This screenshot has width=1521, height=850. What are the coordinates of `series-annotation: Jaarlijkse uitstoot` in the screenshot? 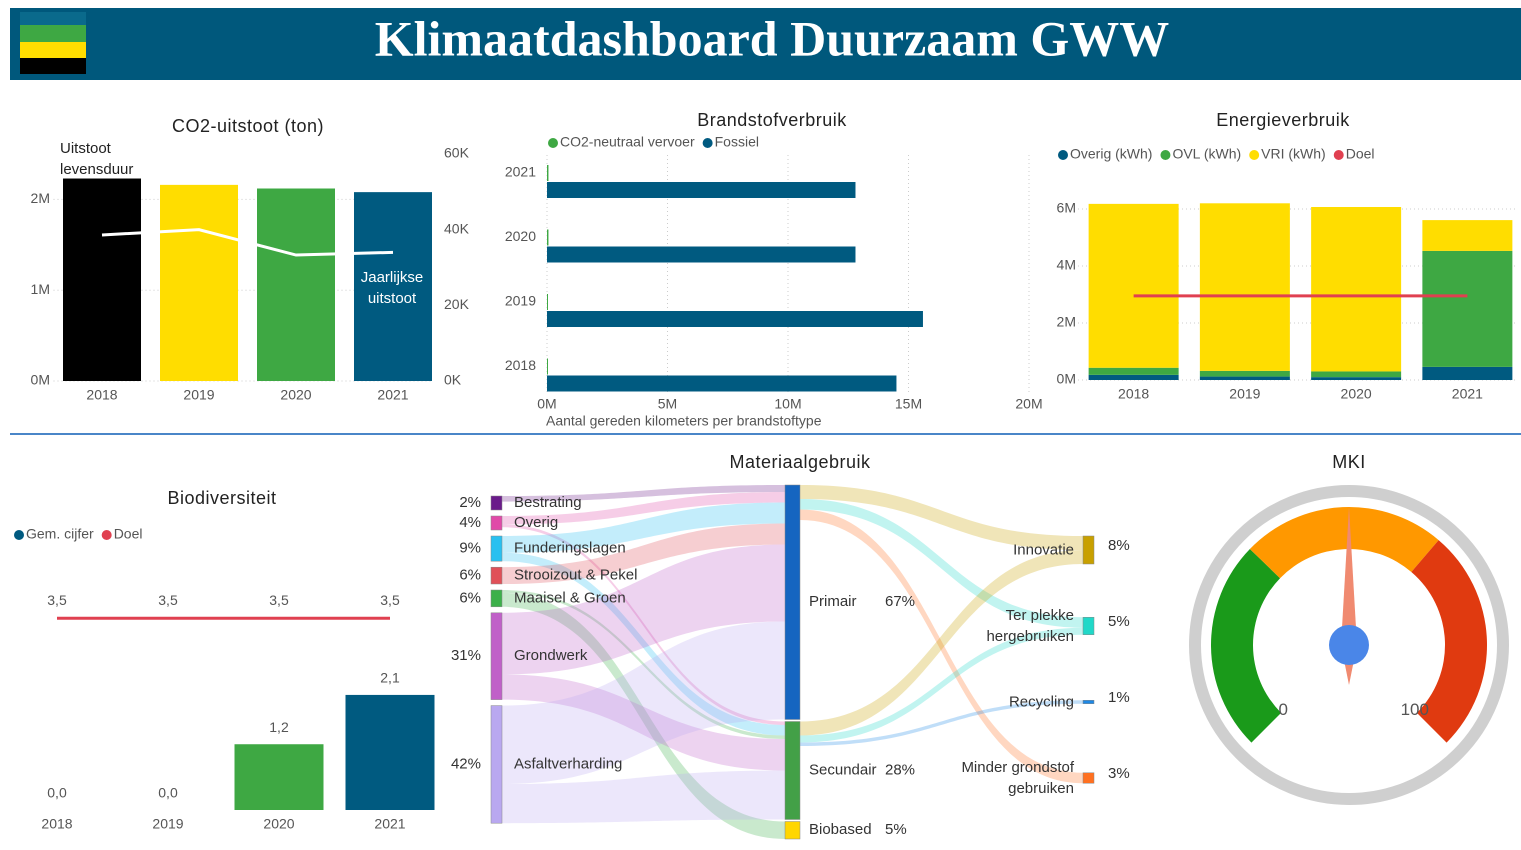 It's located at (392, 288).